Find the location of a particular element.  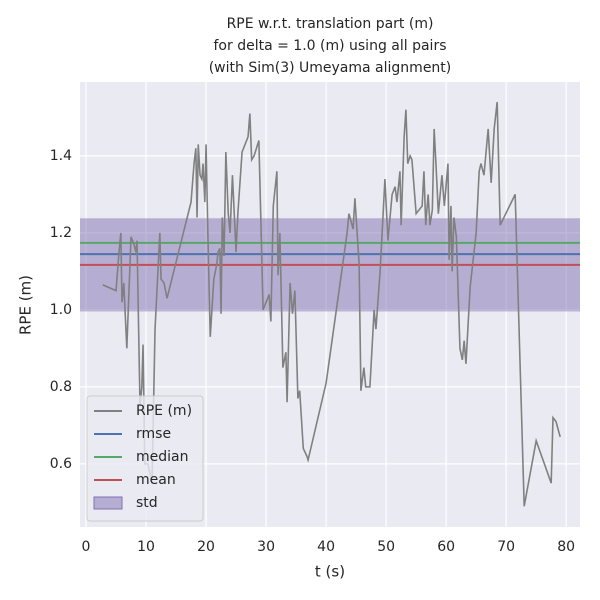

y-axis-label: RPE (m) is located at coordinates (26, 305).